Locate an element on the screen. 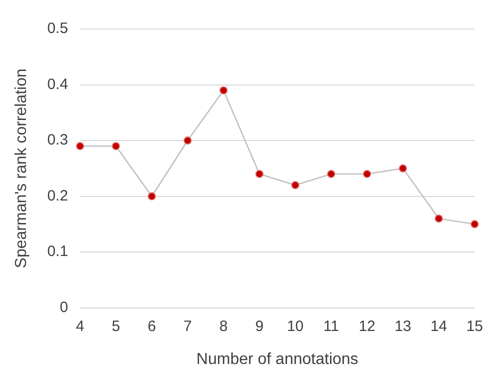 The image size is (501, 381). x-tick-label: 10 is located at coordinates (295, 326).